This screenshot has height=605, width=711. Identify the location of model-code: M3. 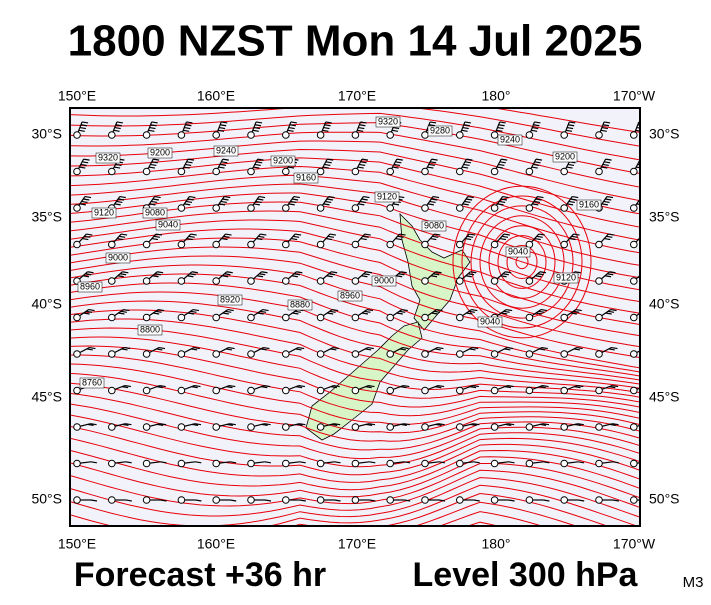
(693, 582).